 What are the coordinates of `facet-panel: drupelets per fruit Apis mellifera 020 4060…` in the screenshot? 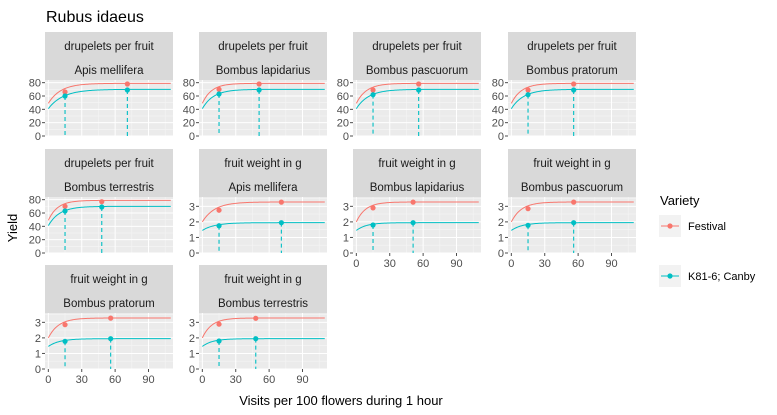 It's located at (101, 87).